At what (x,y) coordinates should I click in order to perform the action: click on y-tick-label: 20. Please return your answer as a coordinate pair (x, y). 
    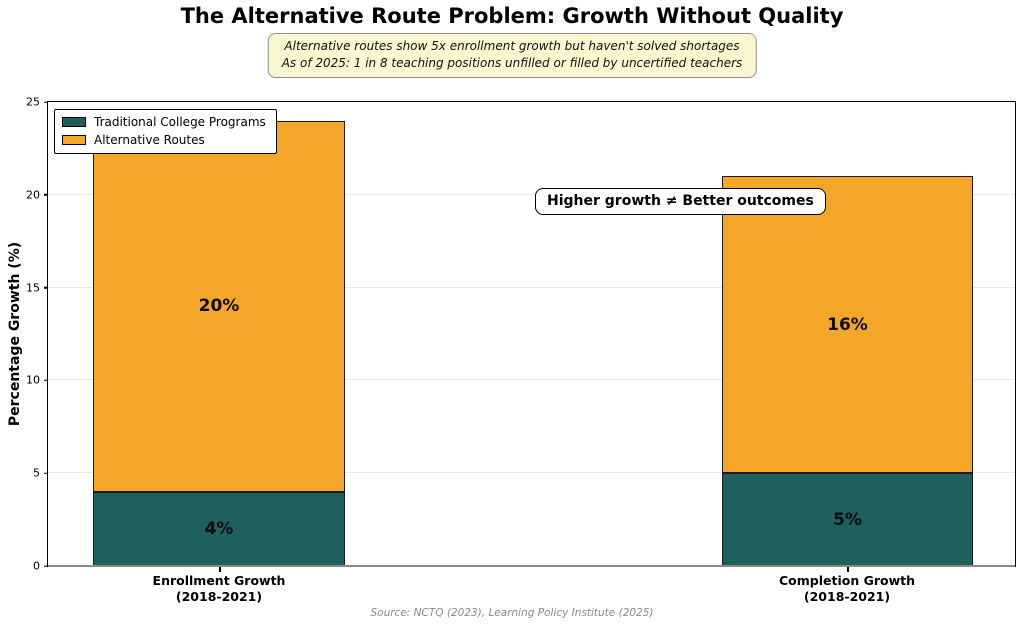
    Looking at the image, I should click on (33, 195).